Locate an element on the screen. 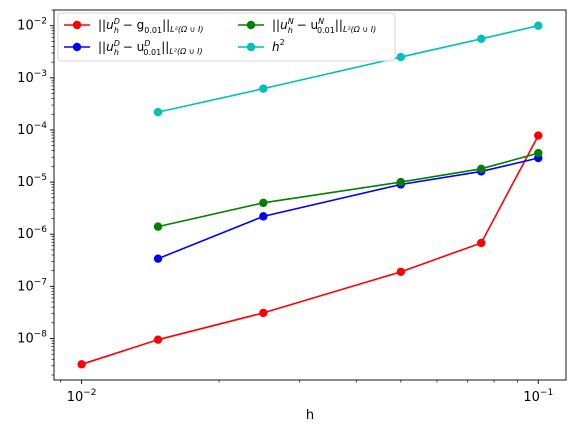 This screenshot has height=436, width=581. y-tick-label: 10⁻⁶ is located at coordinates (32, 233).